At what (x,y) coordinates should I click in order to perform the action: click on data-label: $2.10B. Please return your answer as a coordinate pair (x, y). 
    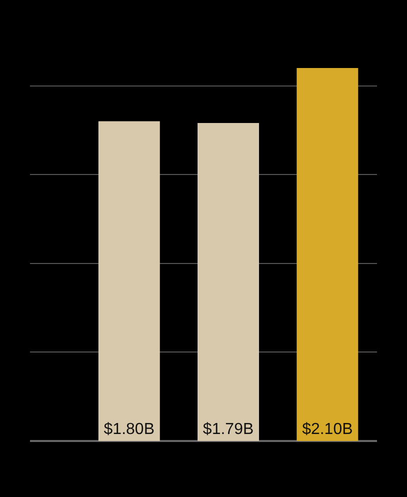
    Looking at the image, I should click on (327, 429).